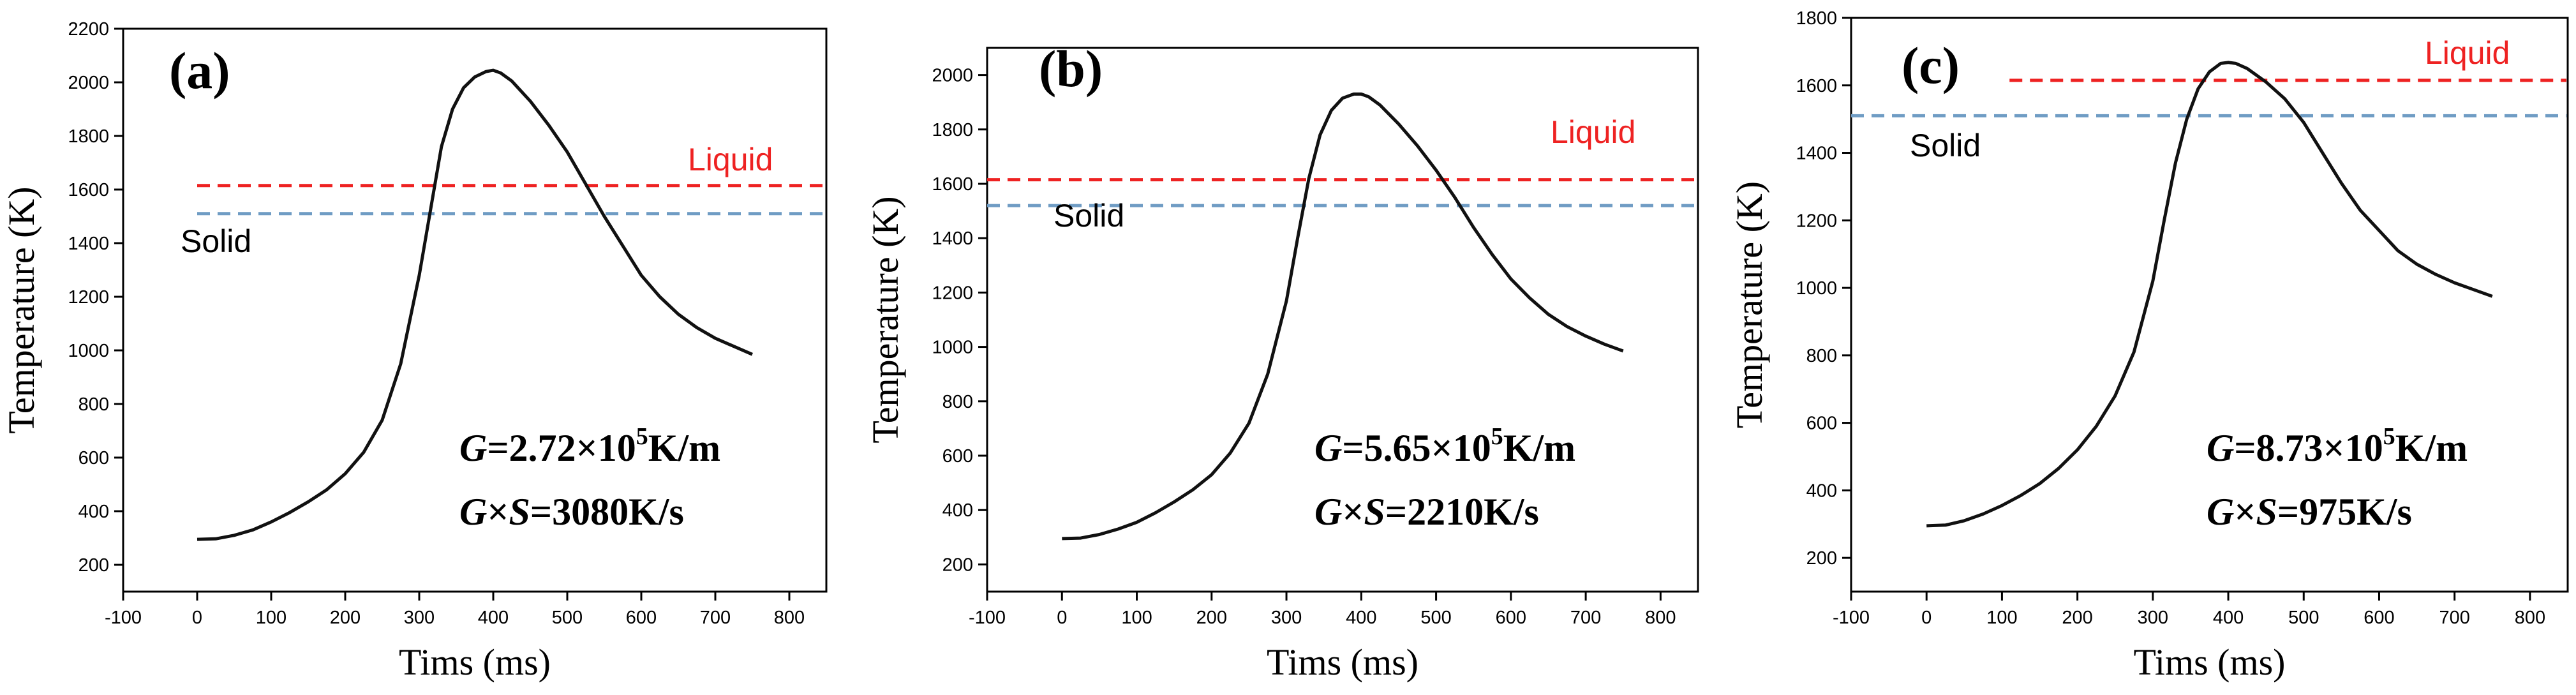  I want to click on gradient-annotation: G=8.73×105K/m, so click(2337, 446).